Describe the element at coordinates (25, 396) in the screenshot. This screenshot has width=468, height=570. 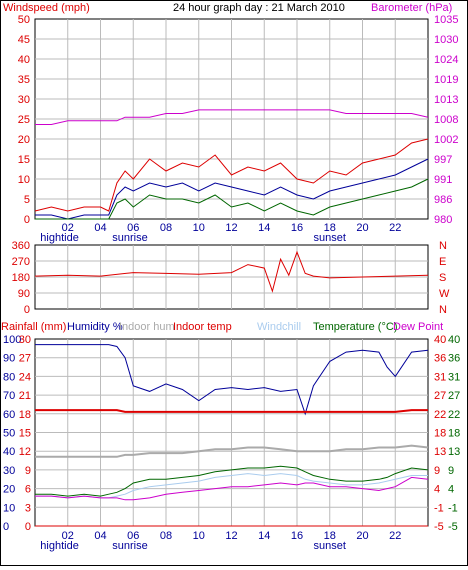
I see `rainfall-tick: 21` at that location.